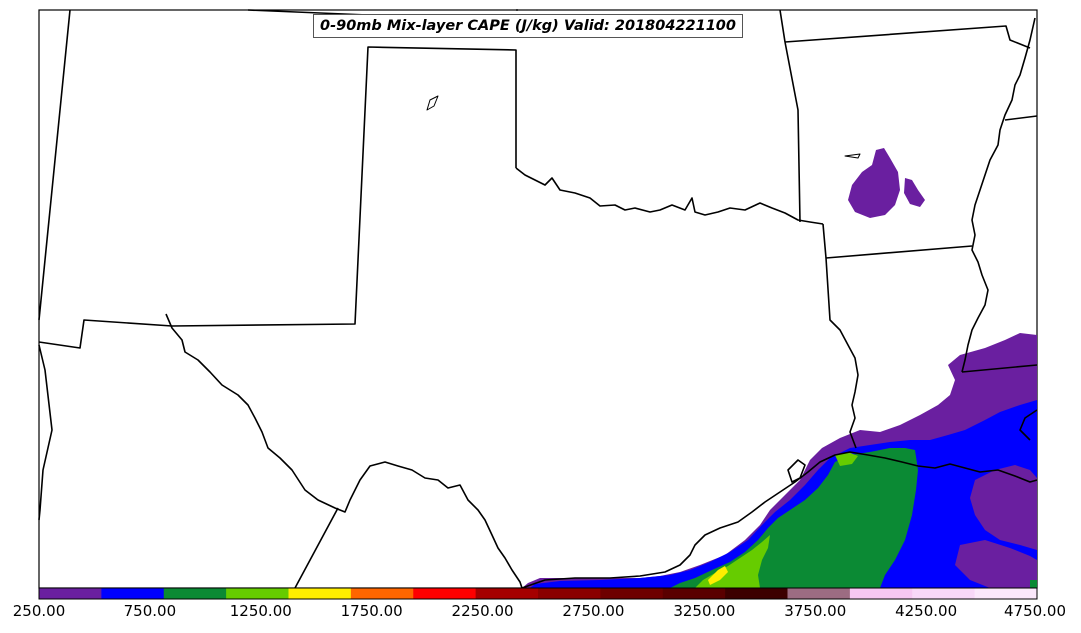 The height and width of the screenshot is (633, 1081). Describe the element at coordinates (1028, 425) in the screenshot. I see `boundary-louisiana-east` at that location.